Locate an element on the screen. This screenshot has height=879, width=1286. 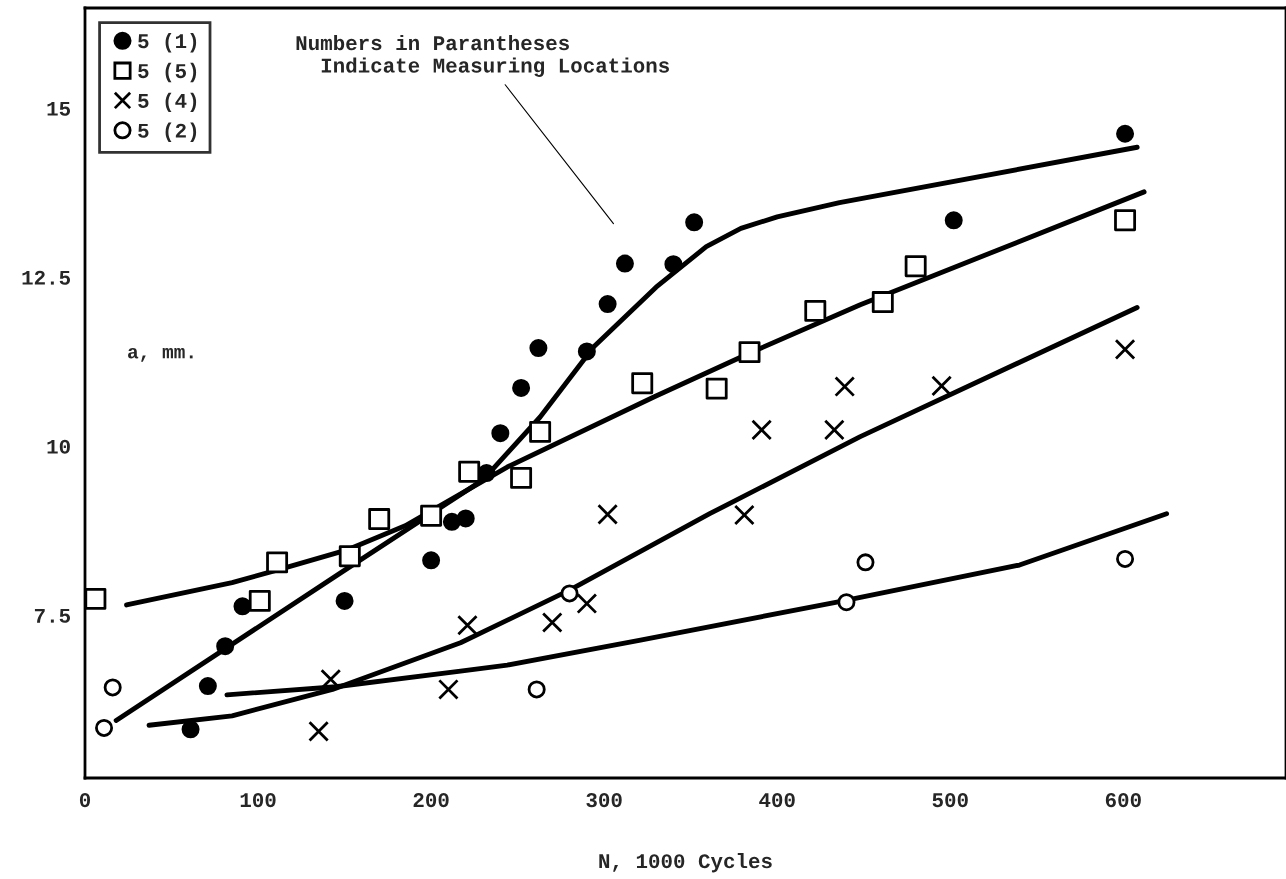
x-tick-label: 200 is located at coordinates (431, 800).